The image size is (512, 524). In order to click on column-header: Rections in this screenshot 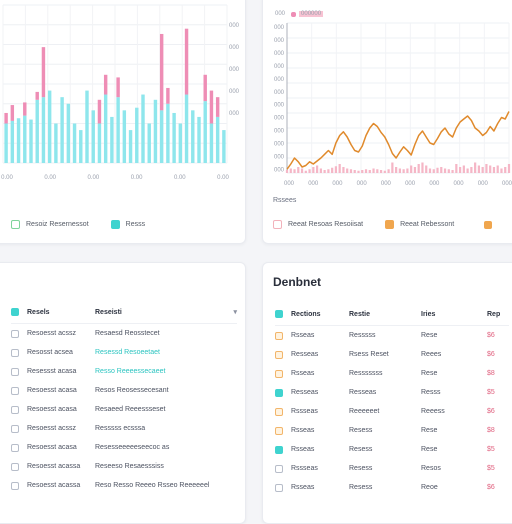, I will do `click(306, 314)`.